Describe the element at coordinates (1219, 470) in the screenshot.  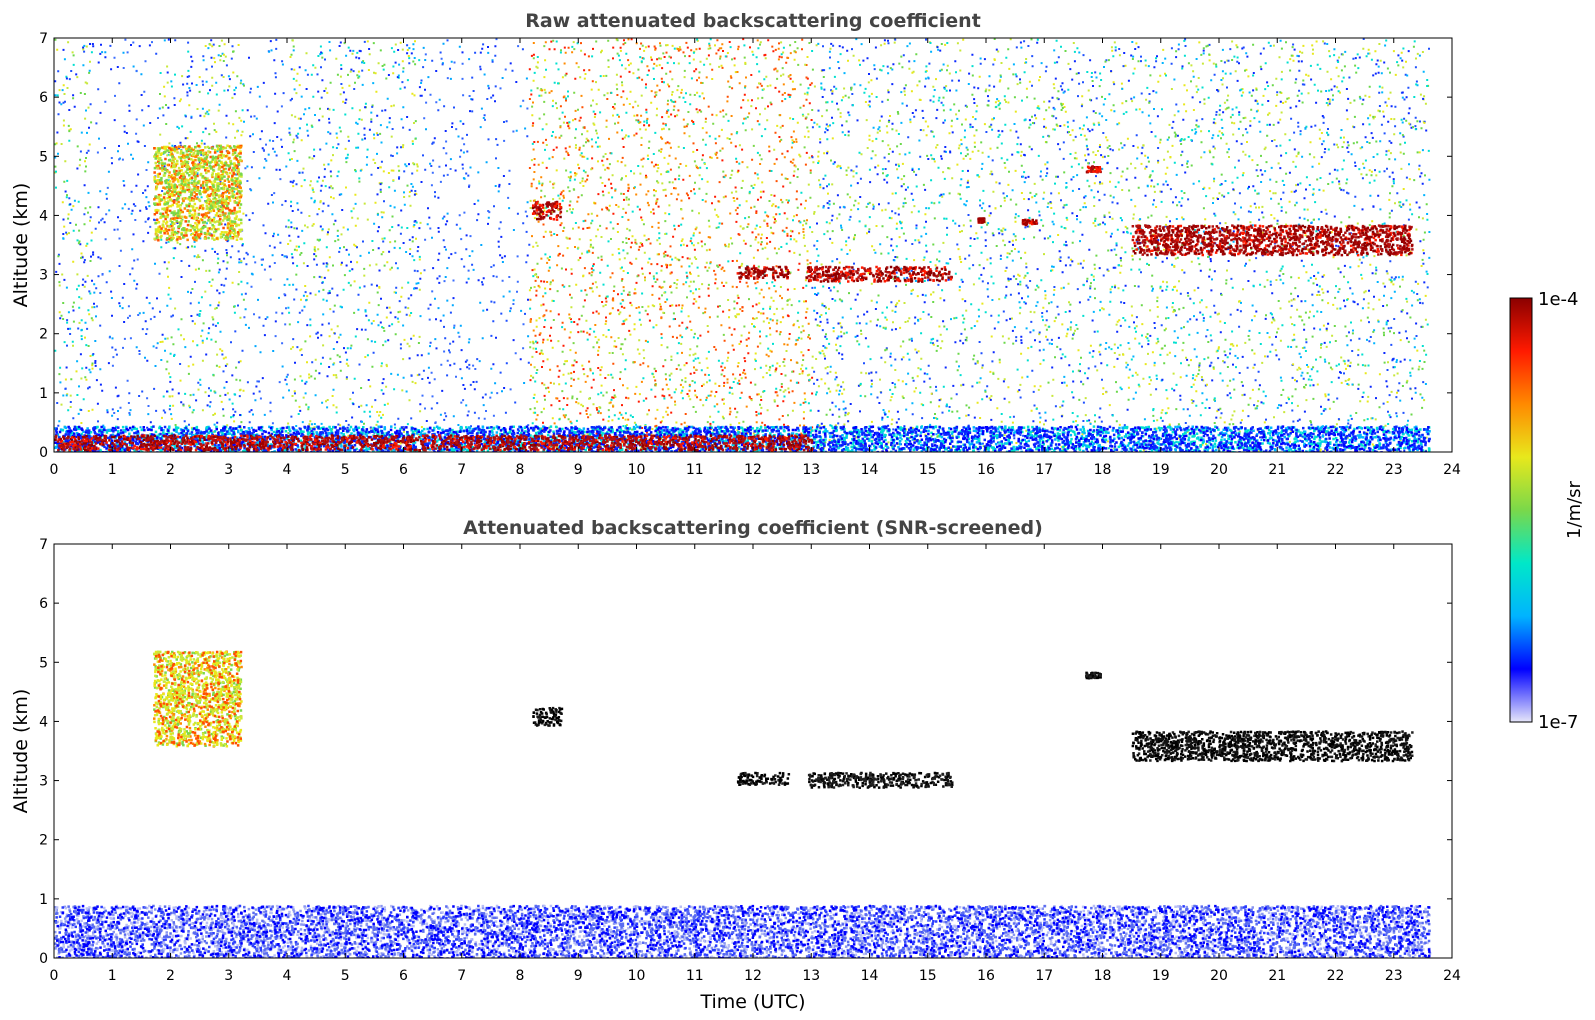
I see `x-tick-label: 20` at that location.